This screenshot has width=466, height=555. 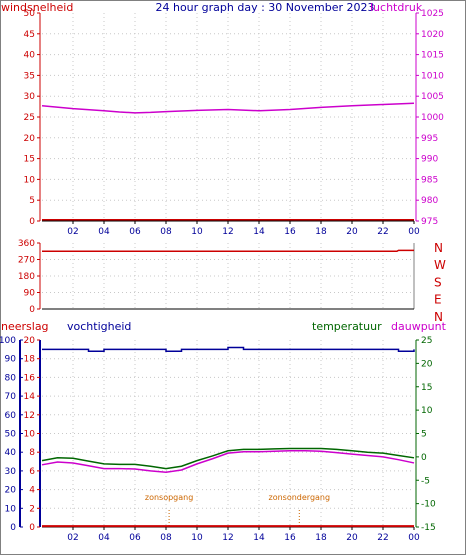 I want to click on bot-xtick-label: 14, so click(x=259, y=538).